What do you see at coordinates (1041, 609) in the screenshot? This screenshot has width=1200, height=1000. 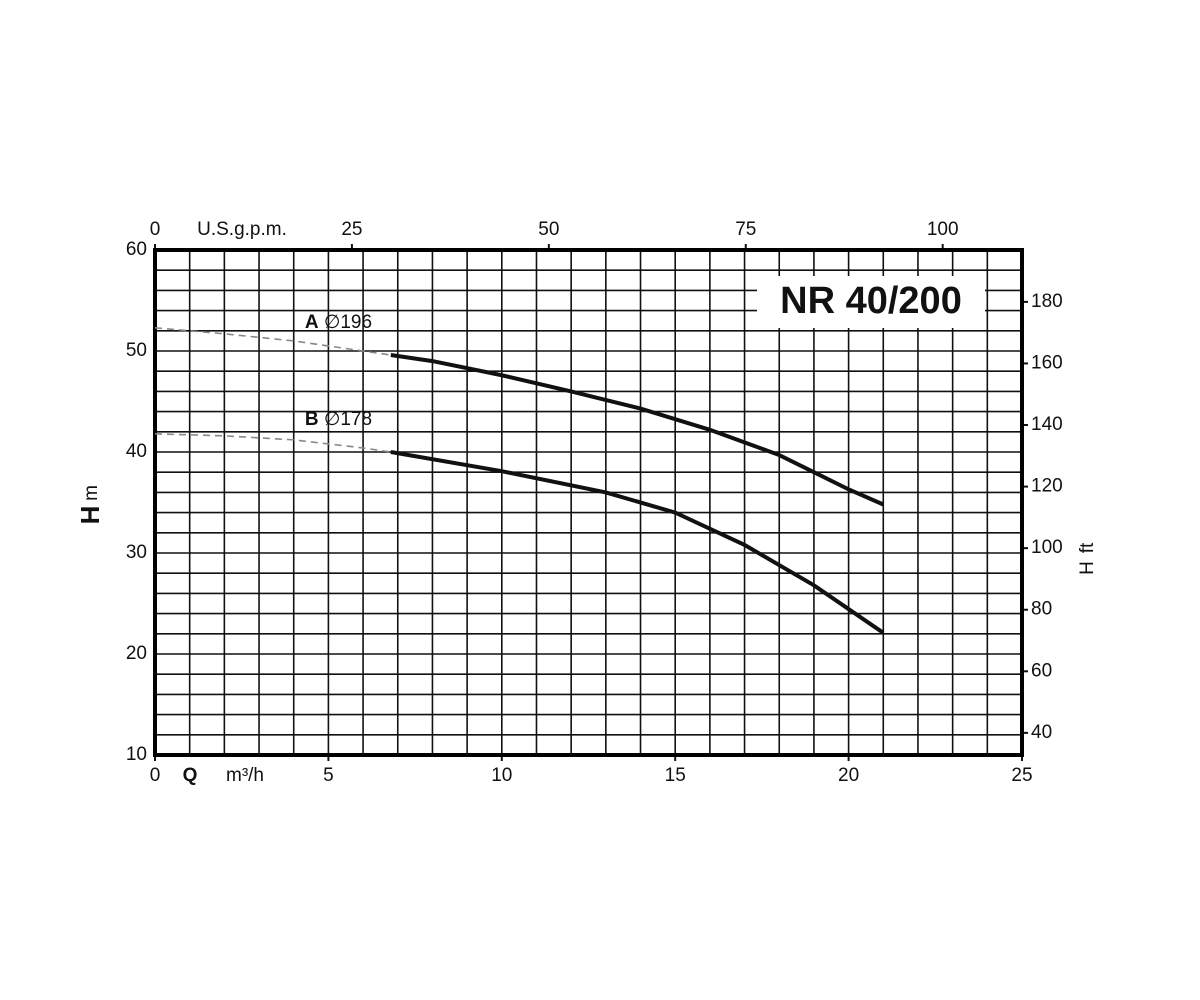 I see `y2-tick-label: 80` at bounding box center [1041, 609].